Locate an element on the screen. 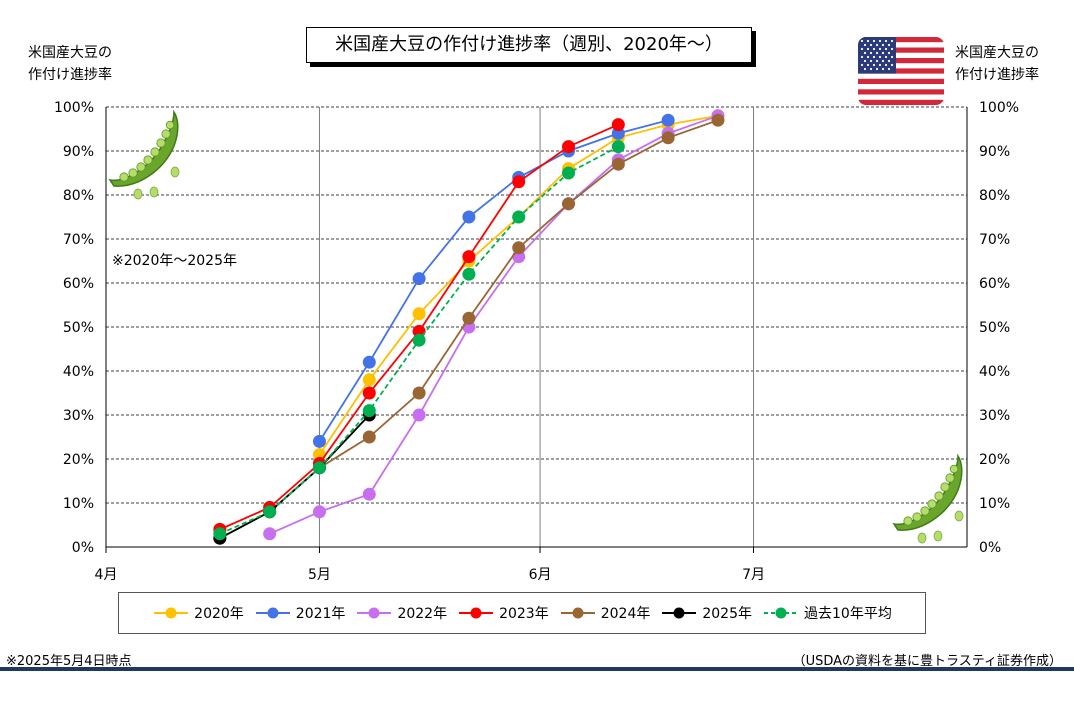 The width and height of the screenshot is (1074, 707). legend-label: 2022年 is located at coordinates (422, 614).